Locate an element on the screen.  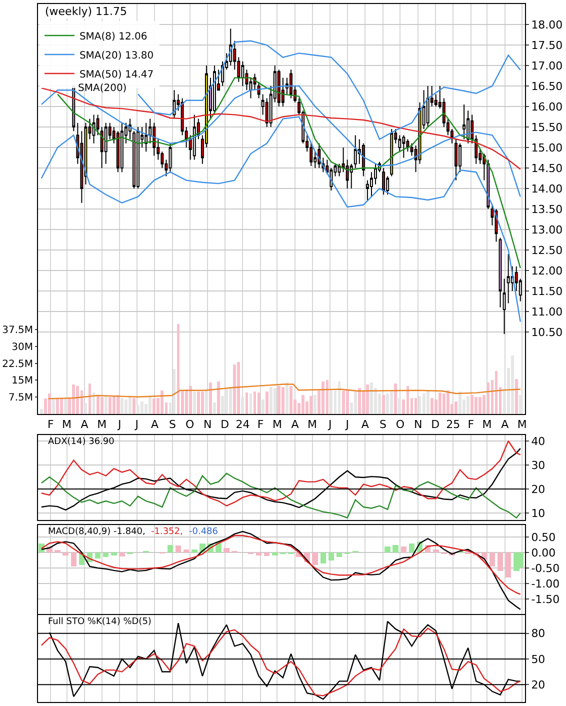
y2-tick-label: 15M is located at coordinates (22, 381).